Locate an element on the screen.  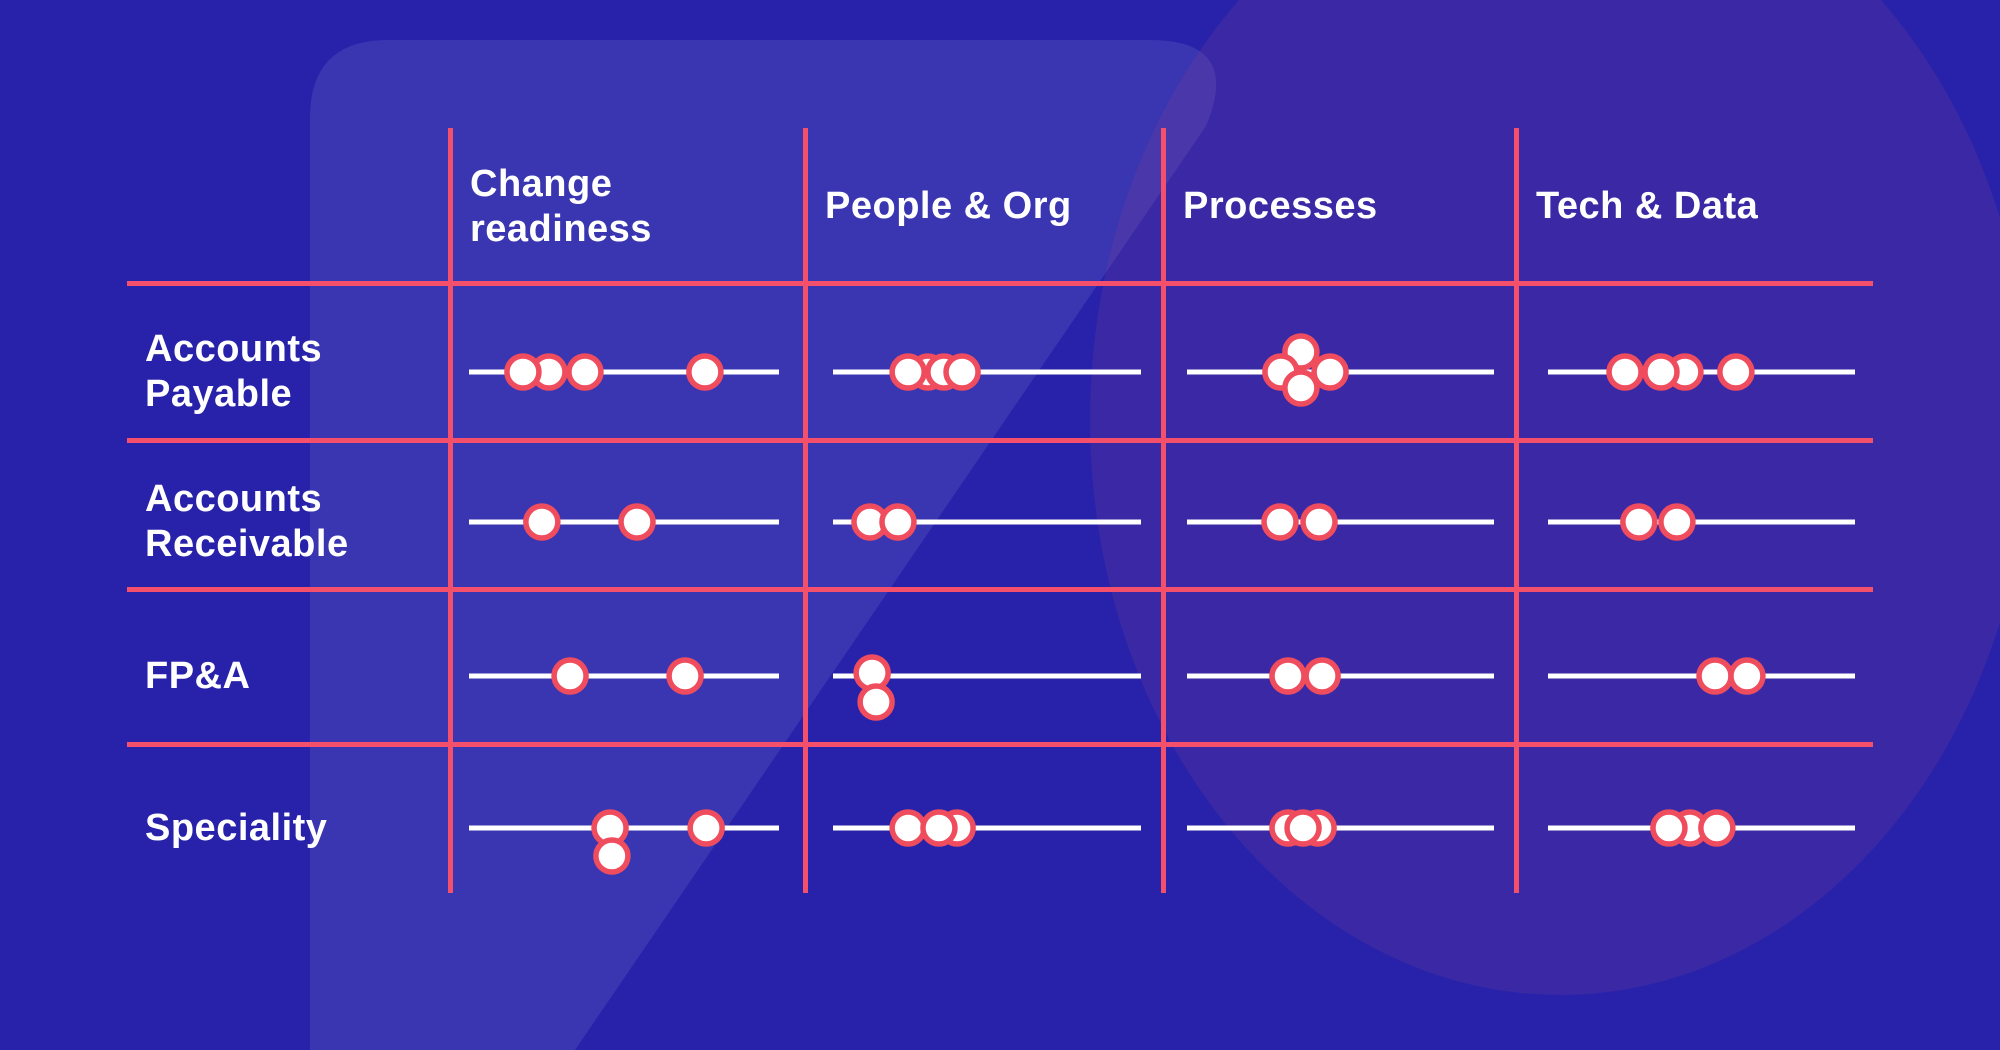
slider-cell-r2-c2 is located at coordinates (987, 522).